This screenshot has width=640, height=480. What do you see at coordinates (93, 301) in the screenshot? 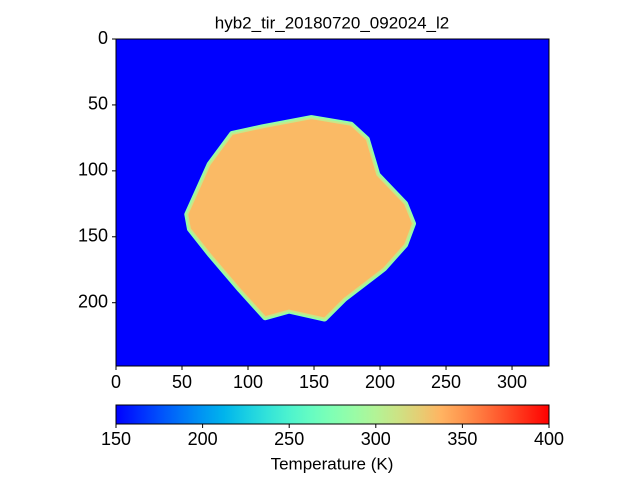
I see `y-tick-label: 200` at bounding box center [93, 301].